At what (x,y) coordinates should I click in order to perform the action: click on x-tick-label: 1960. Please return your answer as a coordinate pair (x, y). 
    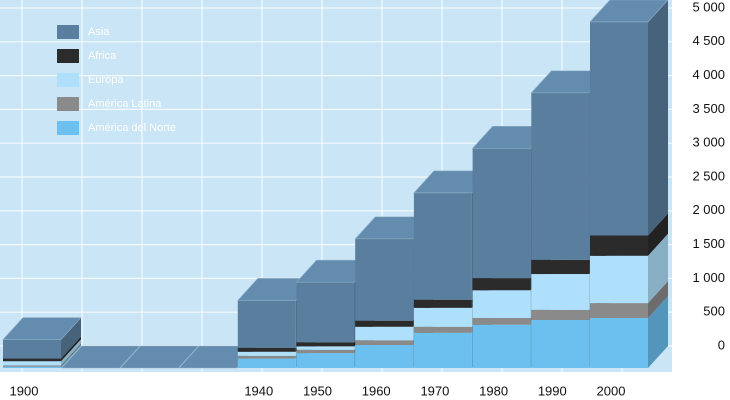
    Looking at the image, I should click on (376, 390).